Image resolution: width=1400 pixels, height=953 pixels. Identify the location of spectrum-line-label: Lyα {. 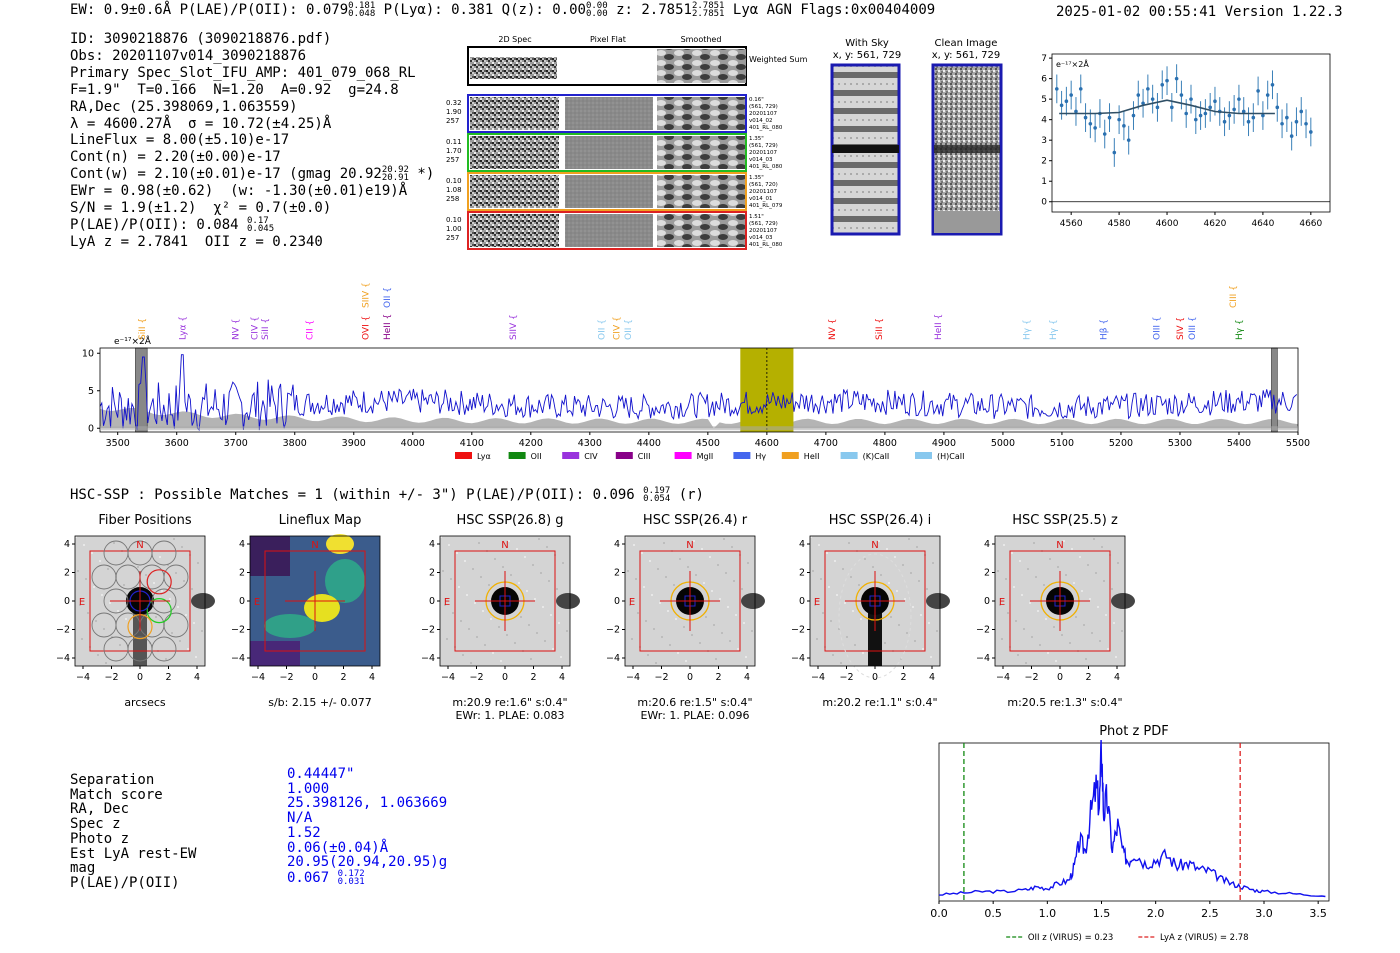
(184, 328).